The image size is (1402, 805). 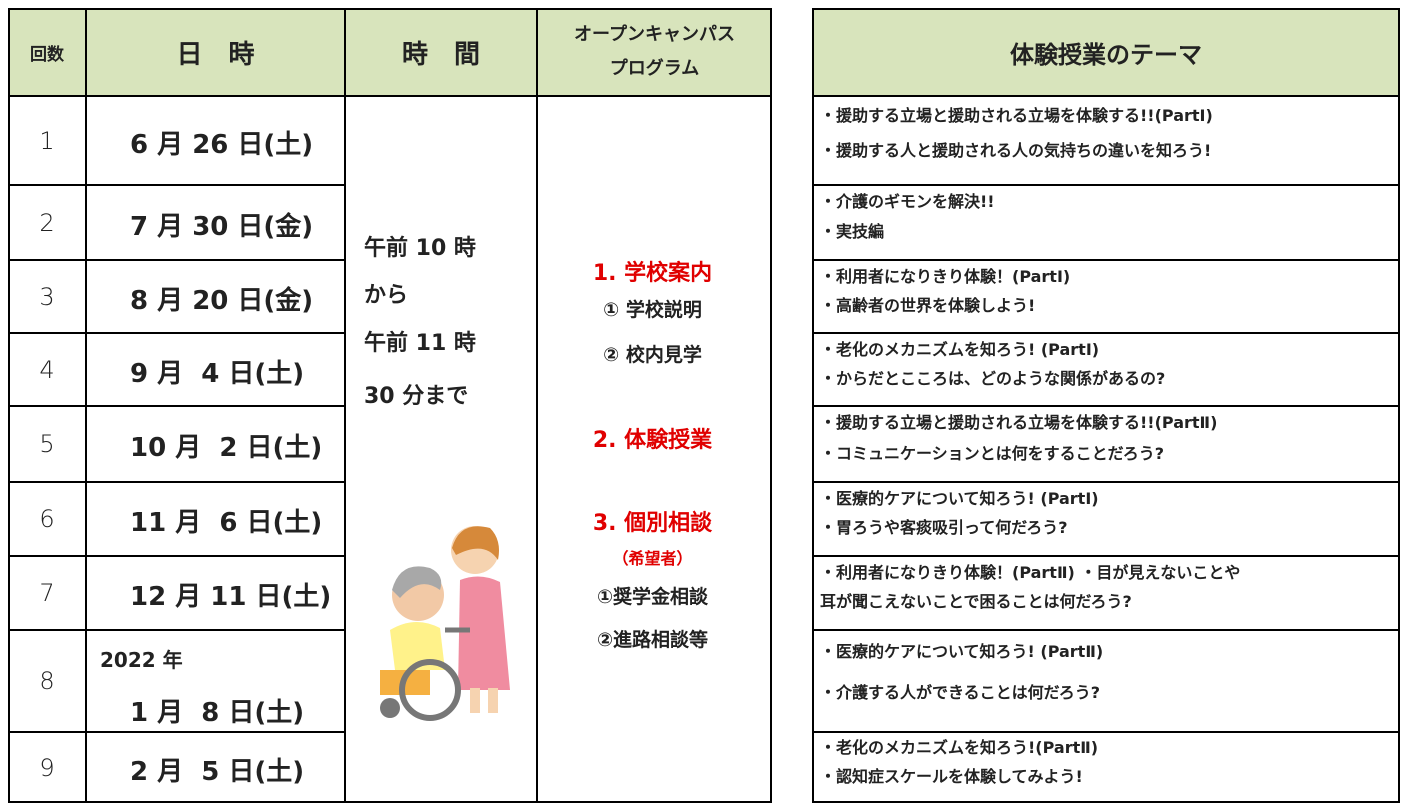 What do you see at coordinates (226, 448) in the screenshot?
I see `date-text: 10 月 2 日(土)` at bounding box center [226, 448].